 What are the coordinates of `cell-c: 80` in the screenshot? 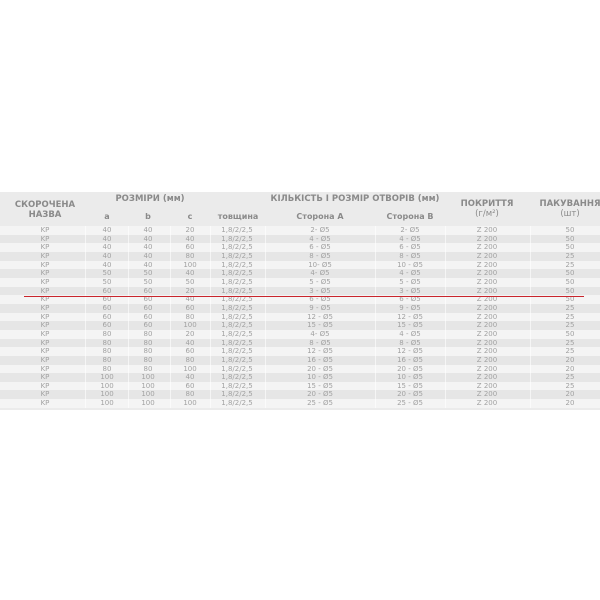 It's located at (190, 316).